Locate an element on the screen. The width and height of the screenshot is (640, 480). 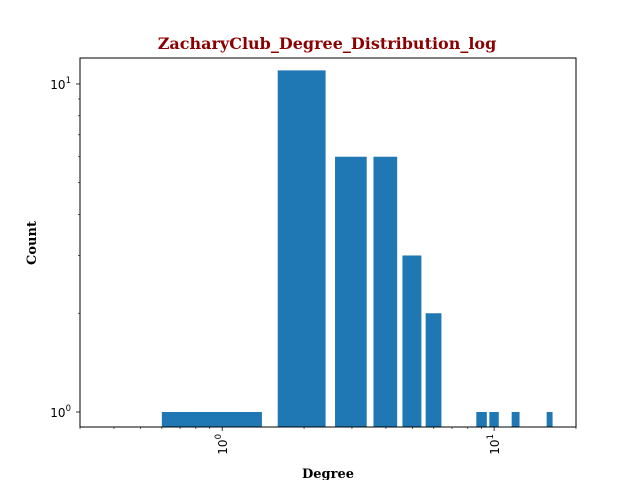
x-tick-label-group: 101 is located at coordinates (494, 444).